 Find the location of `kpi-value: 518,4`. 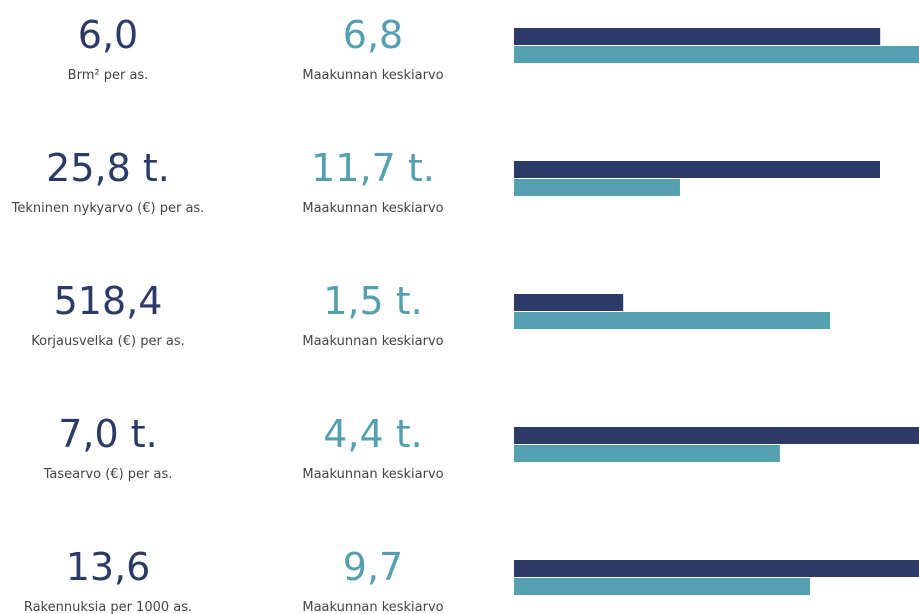

kpi-value: 518,4 is located at coordinates (108, 301).